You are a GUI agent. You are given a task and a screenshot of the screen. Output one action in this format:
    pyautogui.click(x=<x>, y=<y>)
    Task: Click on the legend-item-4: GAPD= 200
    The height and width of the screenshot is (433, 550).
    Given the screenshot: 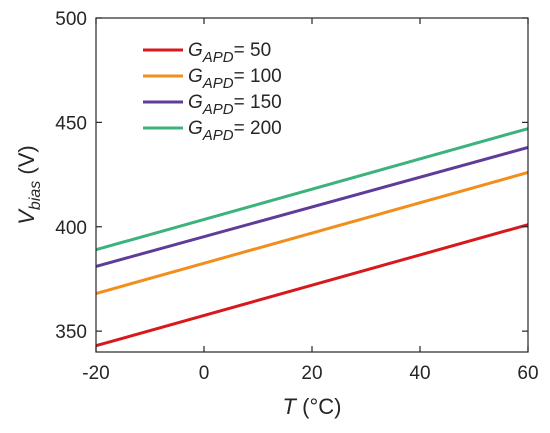 What is the action you would take?
    pyautogui.click(x=212, y=131)
    